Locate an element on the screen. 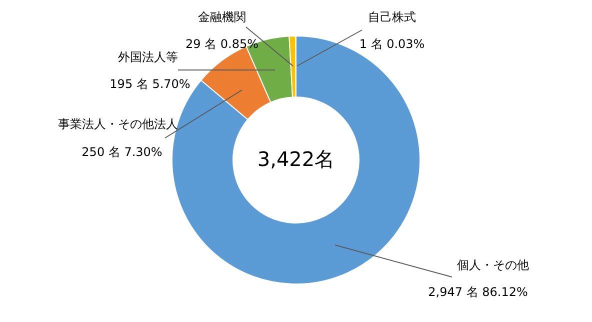  slice-label: 金融機関 is located at coordinates (222, 17).